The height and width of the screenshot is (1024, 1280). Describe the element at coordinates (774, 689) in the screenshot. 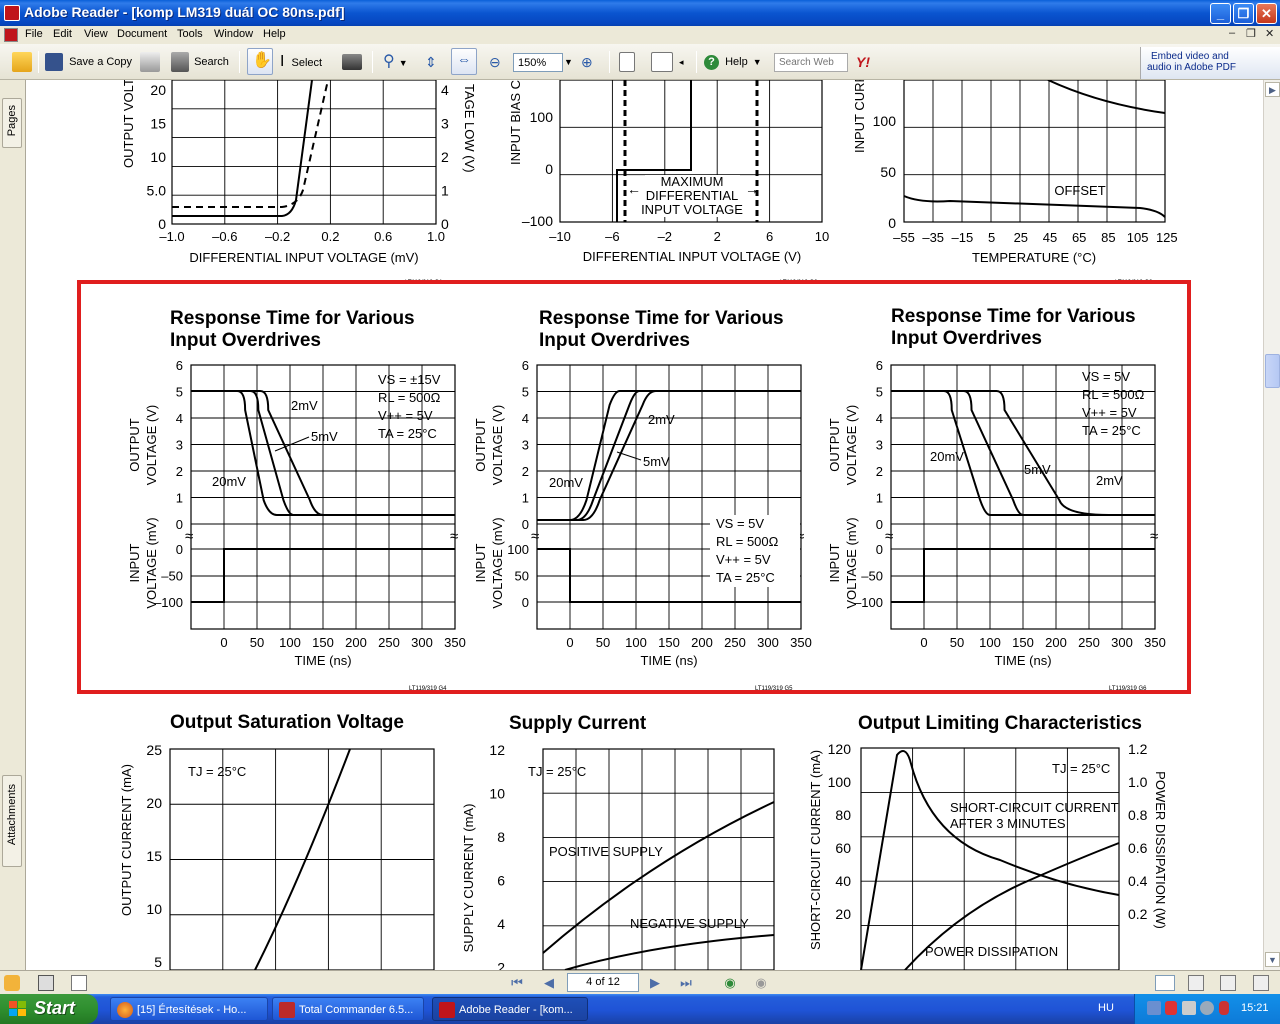

I see `chart-code: LT119/319 G5` at that location.